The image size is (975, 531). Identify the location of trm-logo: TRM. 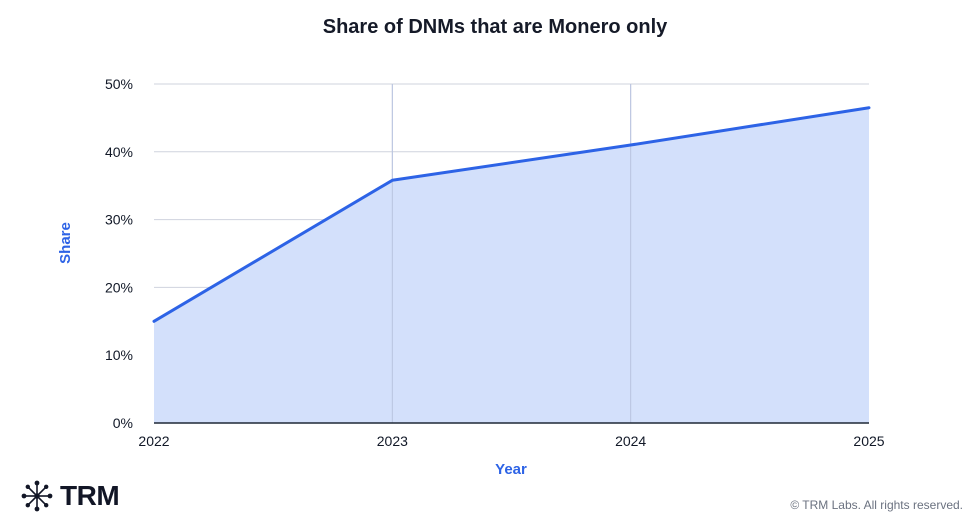
(70, 496).